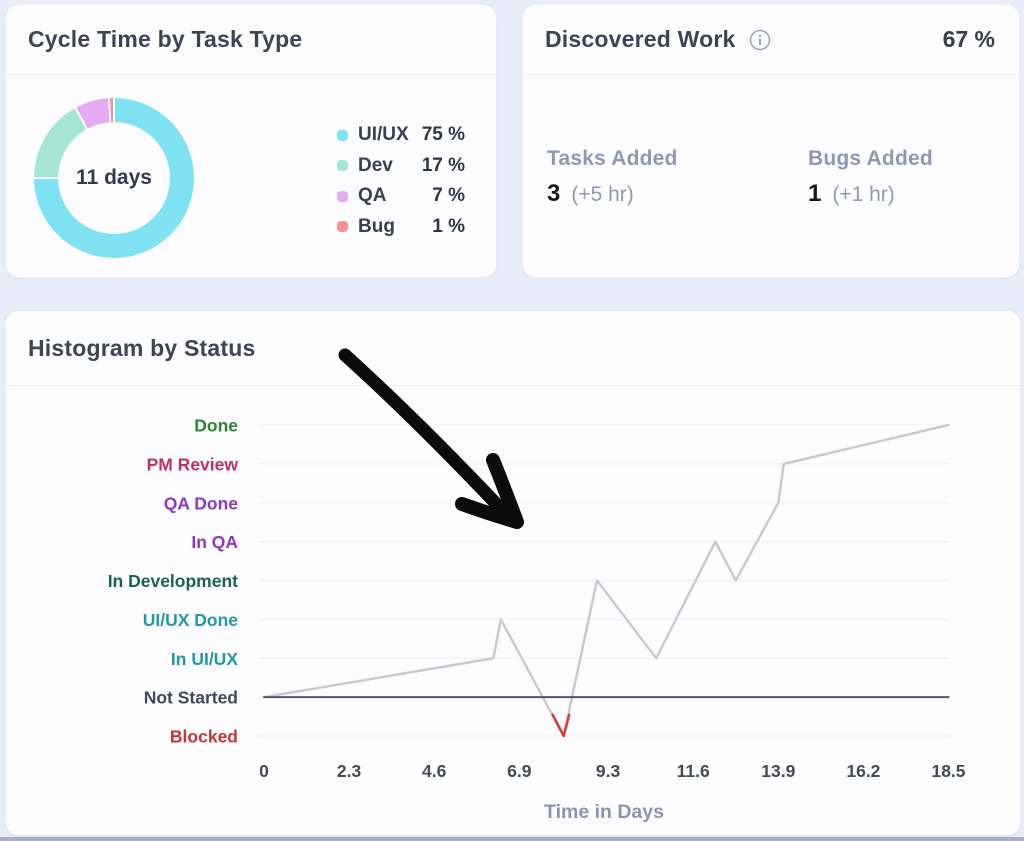 The height and width of the screenshot is (841, 1024). What do you see at coordinates (401, 227) in the screenshot?
I see `legend-row: Bug 1 %` at bounding box center [401, 227].